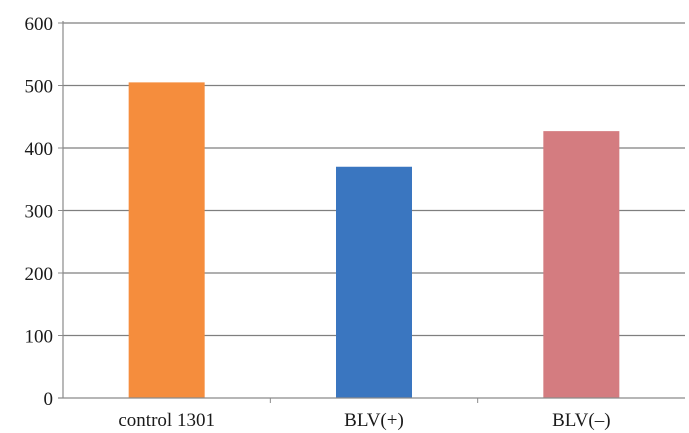 This screenshot has height=433, width=689. I want to click on y-tick-label-200: 200, so click(39, 274).